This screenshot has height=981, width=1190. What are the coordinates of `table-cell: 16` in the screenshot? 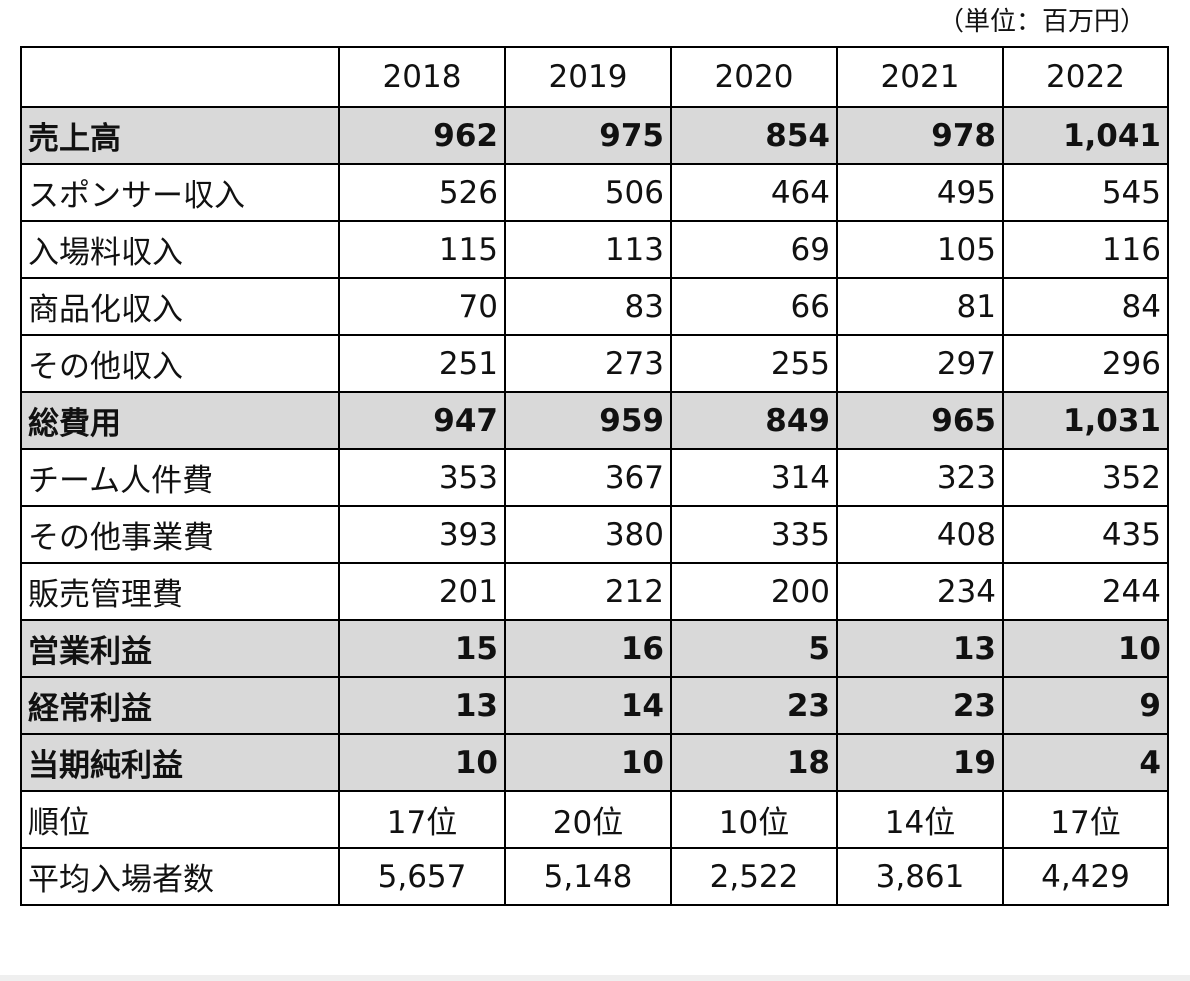 It's located at (588, 648).